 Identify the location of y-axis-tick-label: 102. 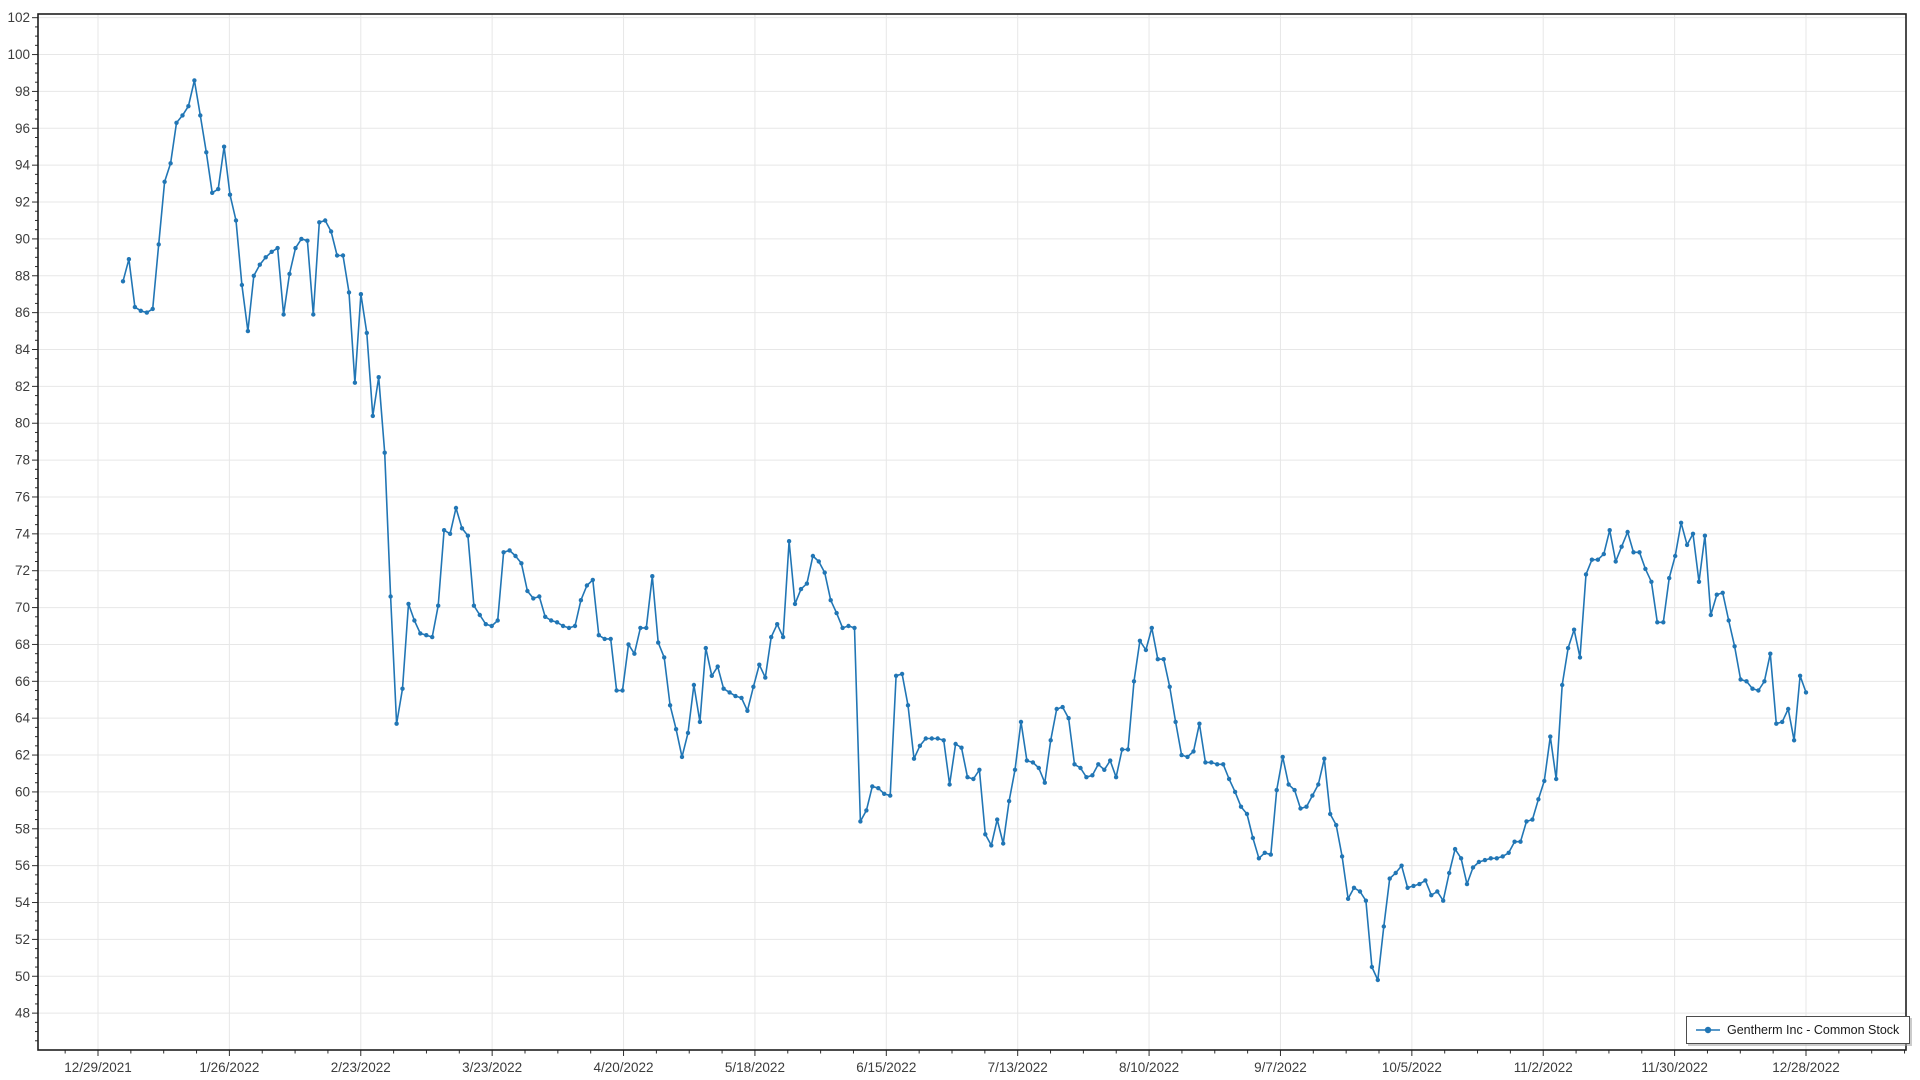
(18, 17).